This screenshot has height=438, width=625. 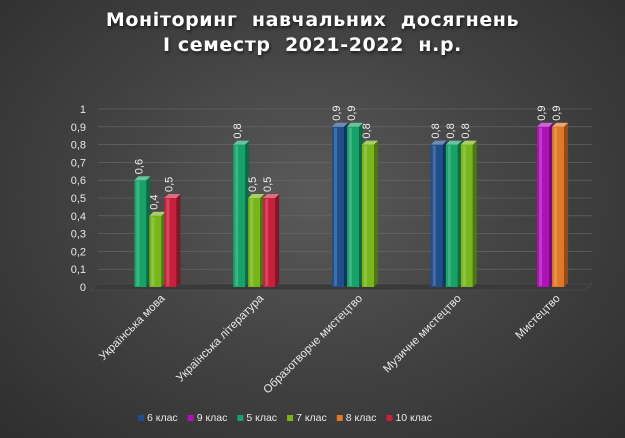 What do you see at coordinates (139, 166) in the screenshot?
I see `data-label: 0,6` at bounding box center [139, 166].